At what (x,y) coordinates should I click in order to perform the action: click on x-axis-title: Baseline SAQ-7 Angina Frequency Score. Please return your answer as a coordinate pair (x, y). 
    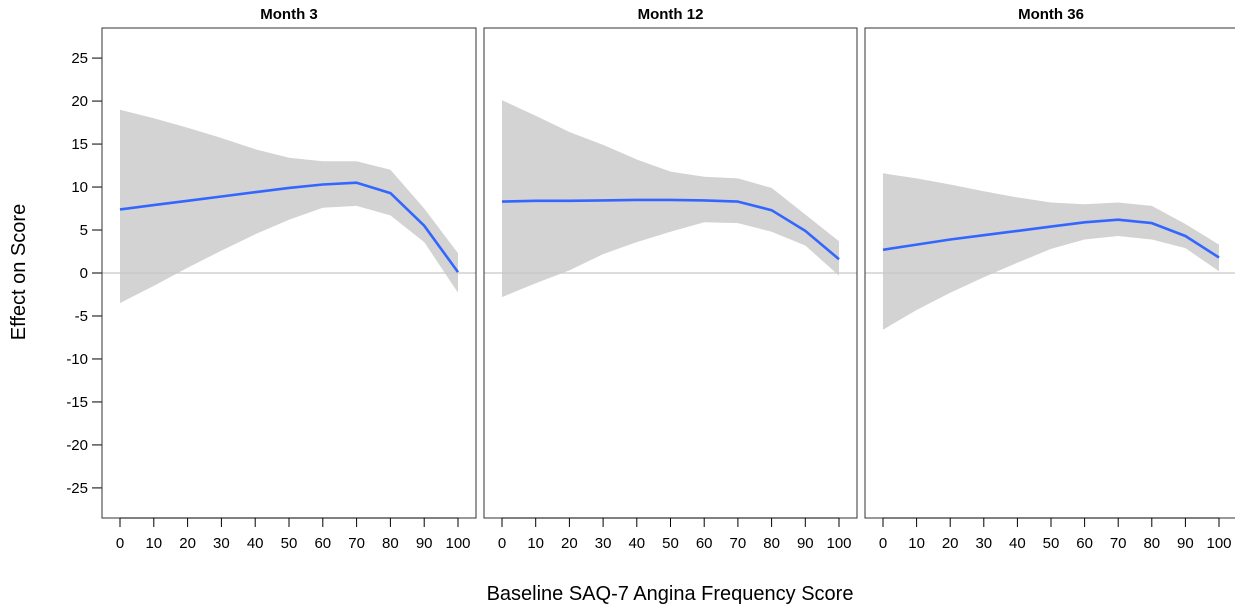
    Looking at the image, I should click on (670, 594).